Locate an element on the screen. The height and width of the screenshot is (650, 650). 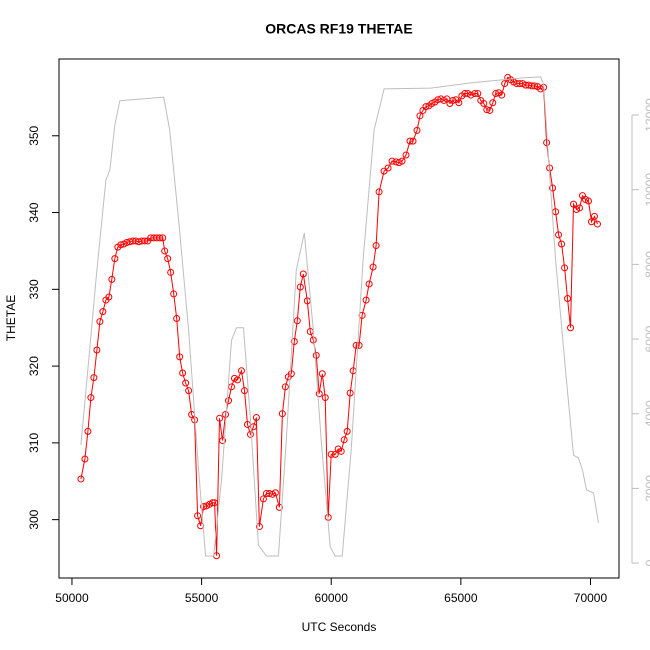
y-tick-label: 320 is located at coordinates (34, 366).